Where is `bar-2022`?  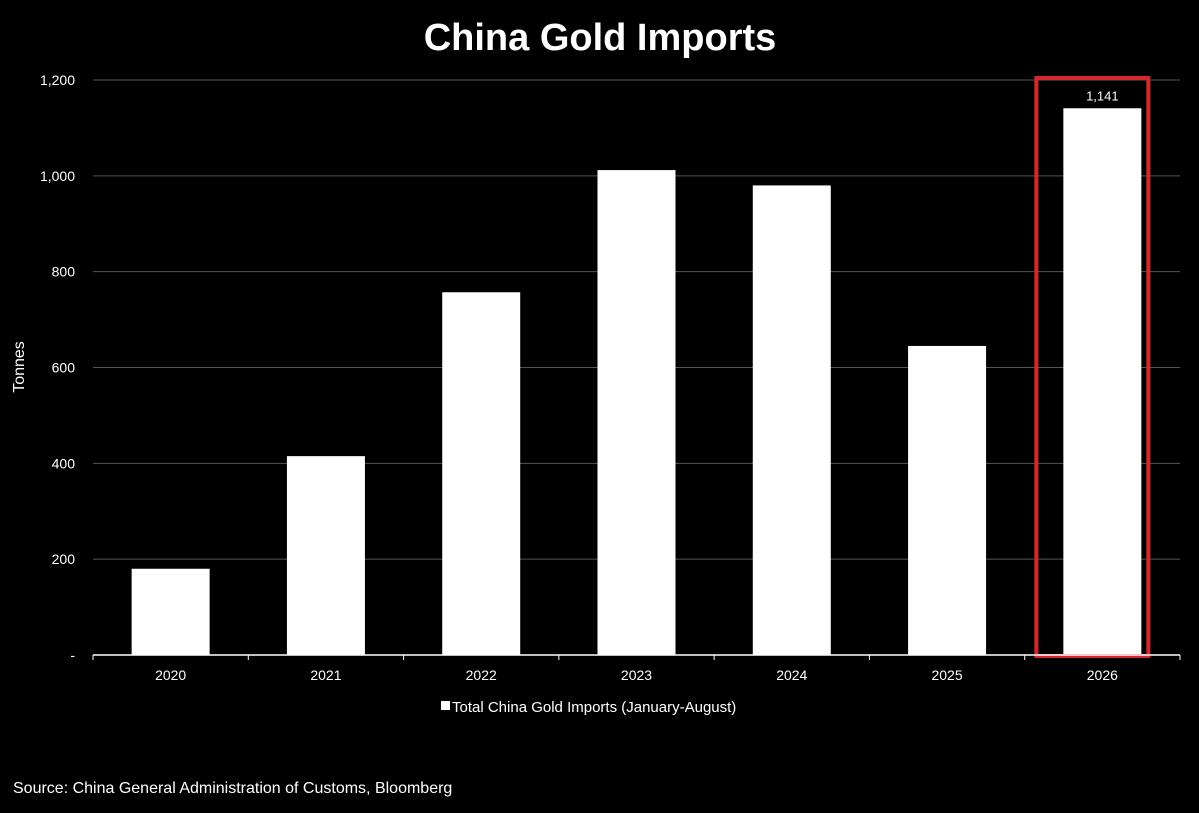 bar-2022 is located at coordinates (481, 473).